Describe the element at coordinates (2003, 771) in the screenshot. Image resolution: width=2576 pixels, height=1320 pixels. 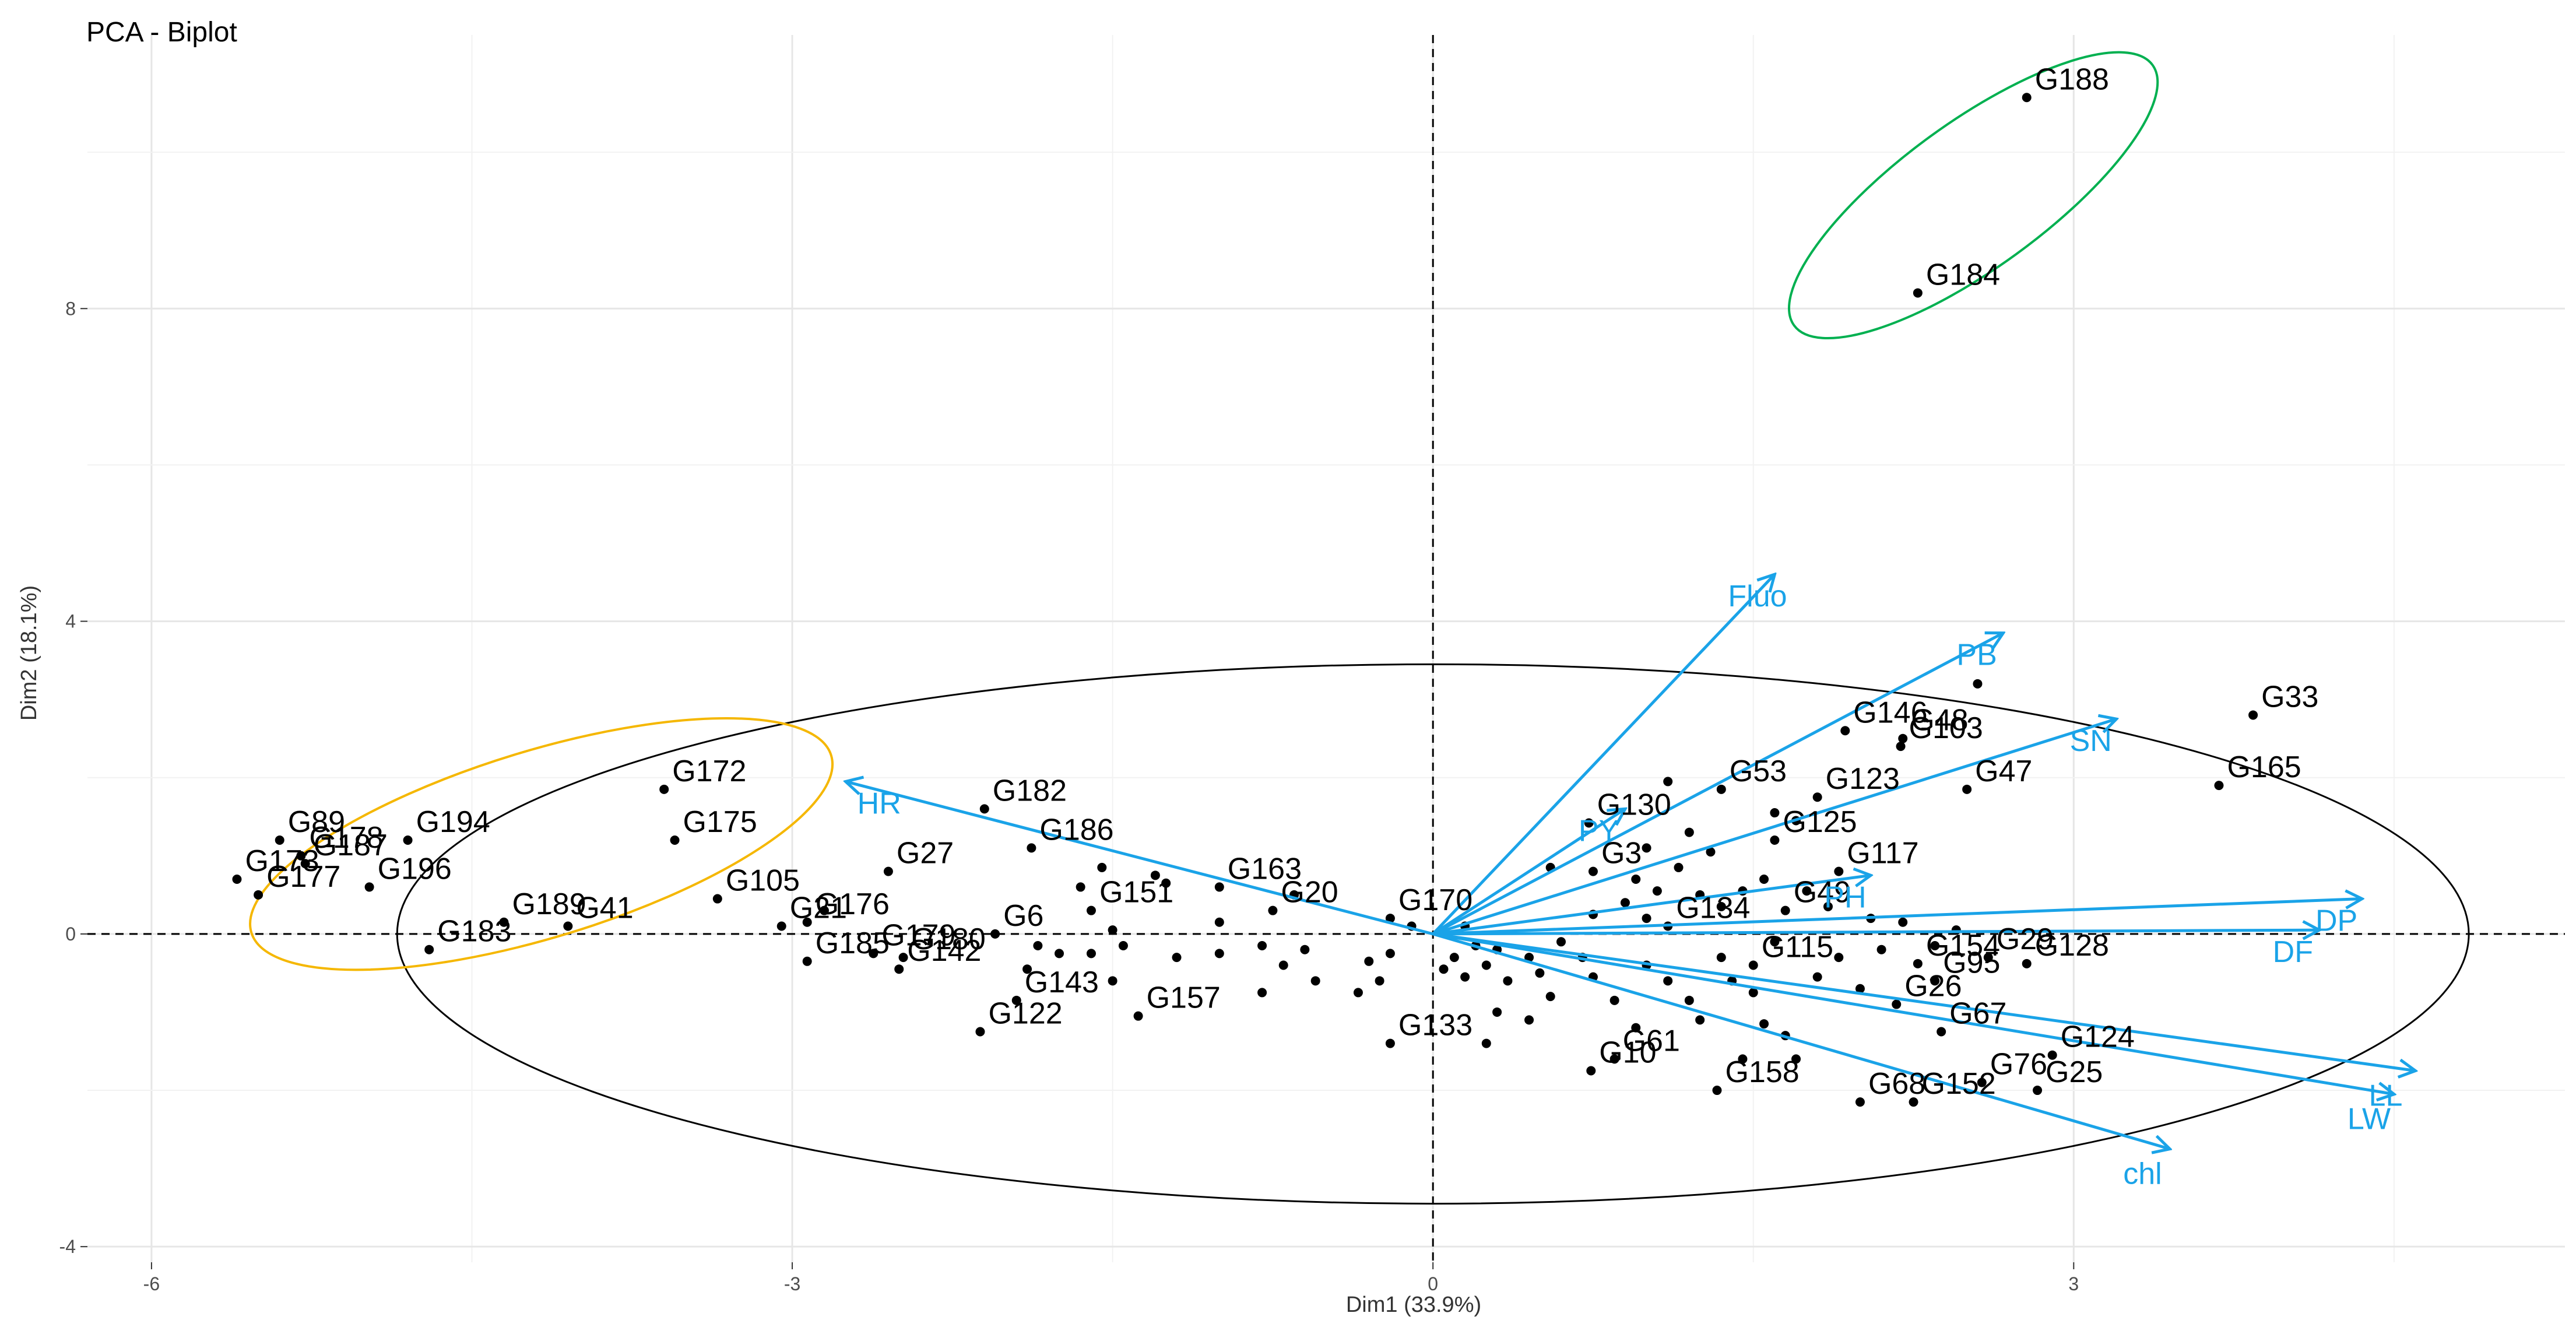
I see `point-label-g47: G47` at that location.